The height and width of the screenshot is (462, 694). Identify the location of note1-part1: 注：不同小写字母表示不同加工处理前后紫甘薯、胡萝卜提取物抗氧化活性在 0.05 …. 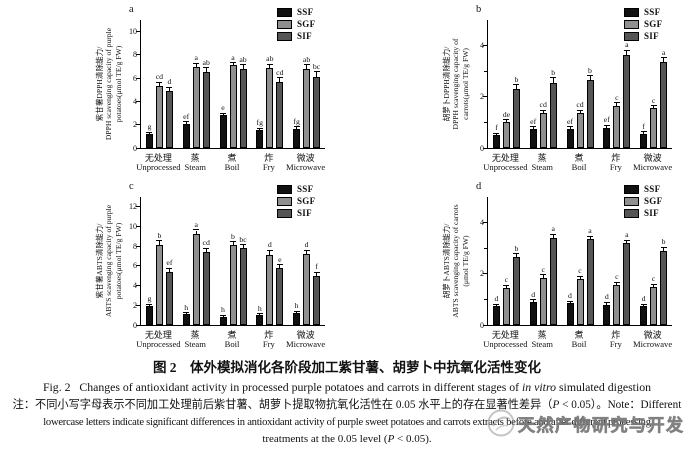
(282, 405).